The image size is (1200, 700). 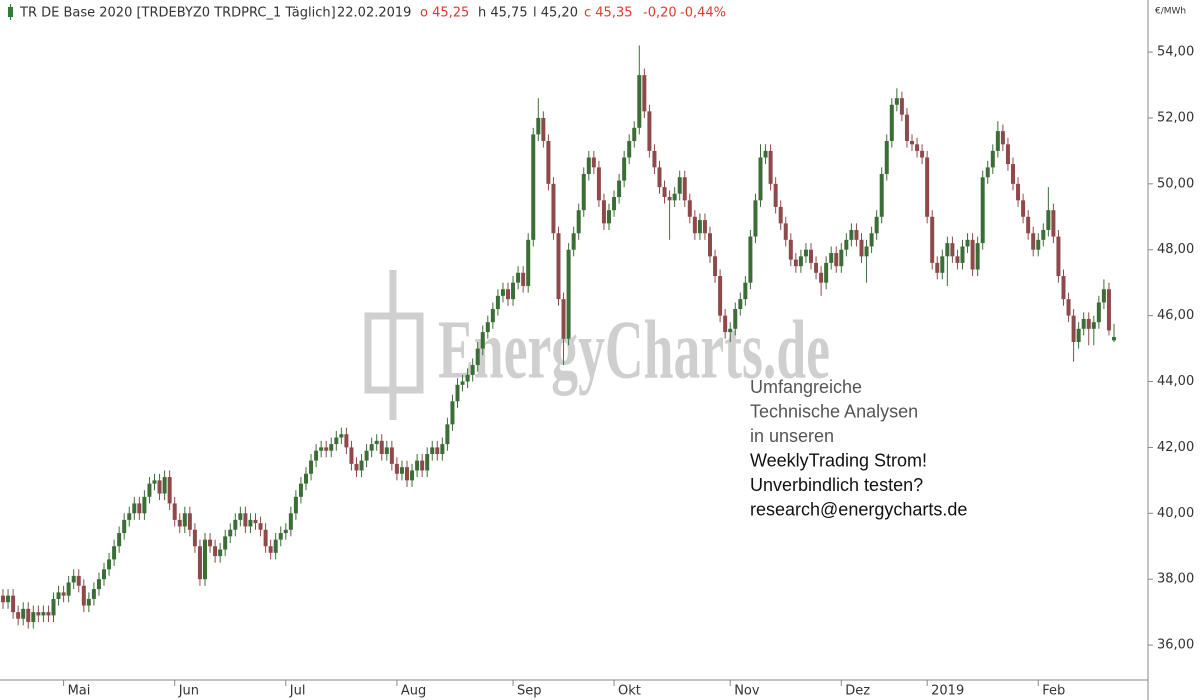 I want to click on x-tick-label: Sep, so click(x=529, y=691).